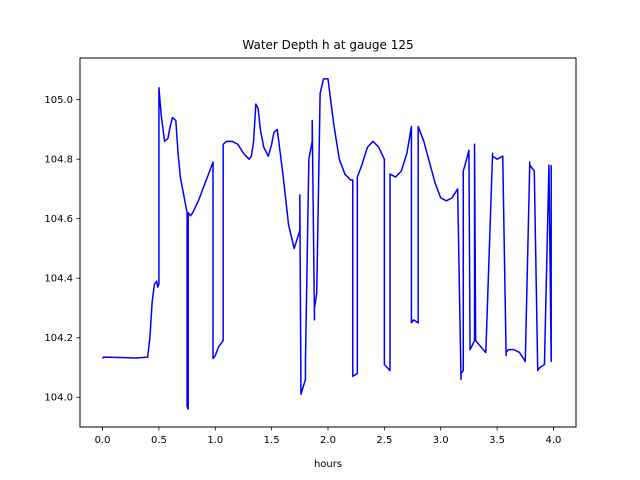 This screenshot has width=640, height=480. What do you see at coordinates (272, 440) in the screenshot?
I see `x-tick-label: 1.5` at bounding box center [272, 440].